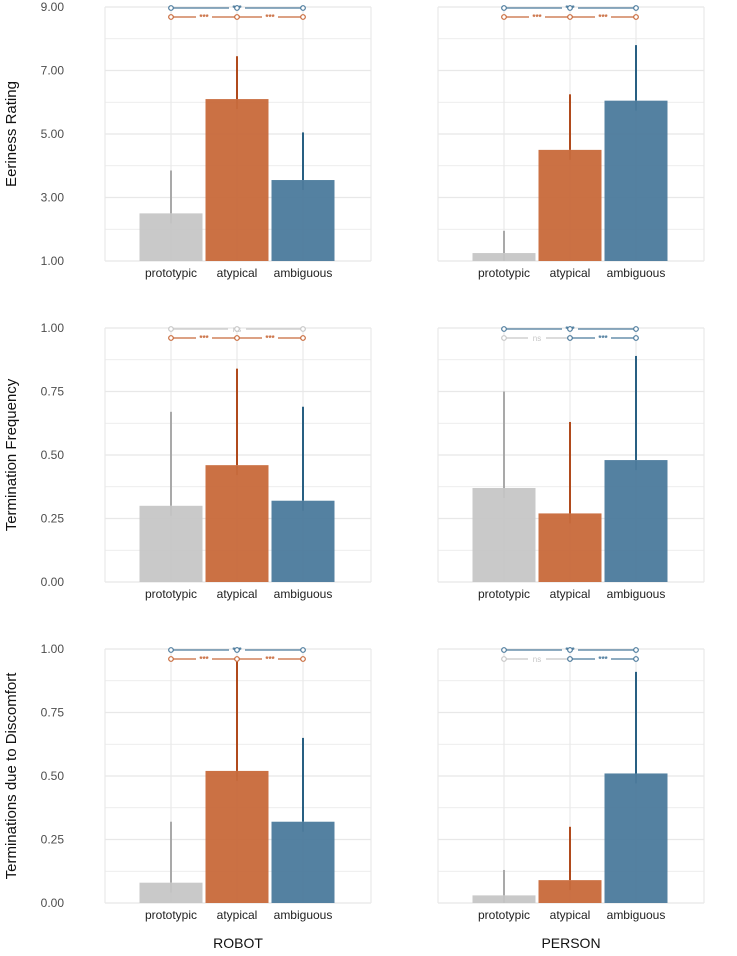 Image resolution: width=737 pixels, height=956 pixels. What do you see at coordinates (53, 582) in the screenshot?
I see `y-tick-label-row2: 0.00` at bounding box center [53, 582].